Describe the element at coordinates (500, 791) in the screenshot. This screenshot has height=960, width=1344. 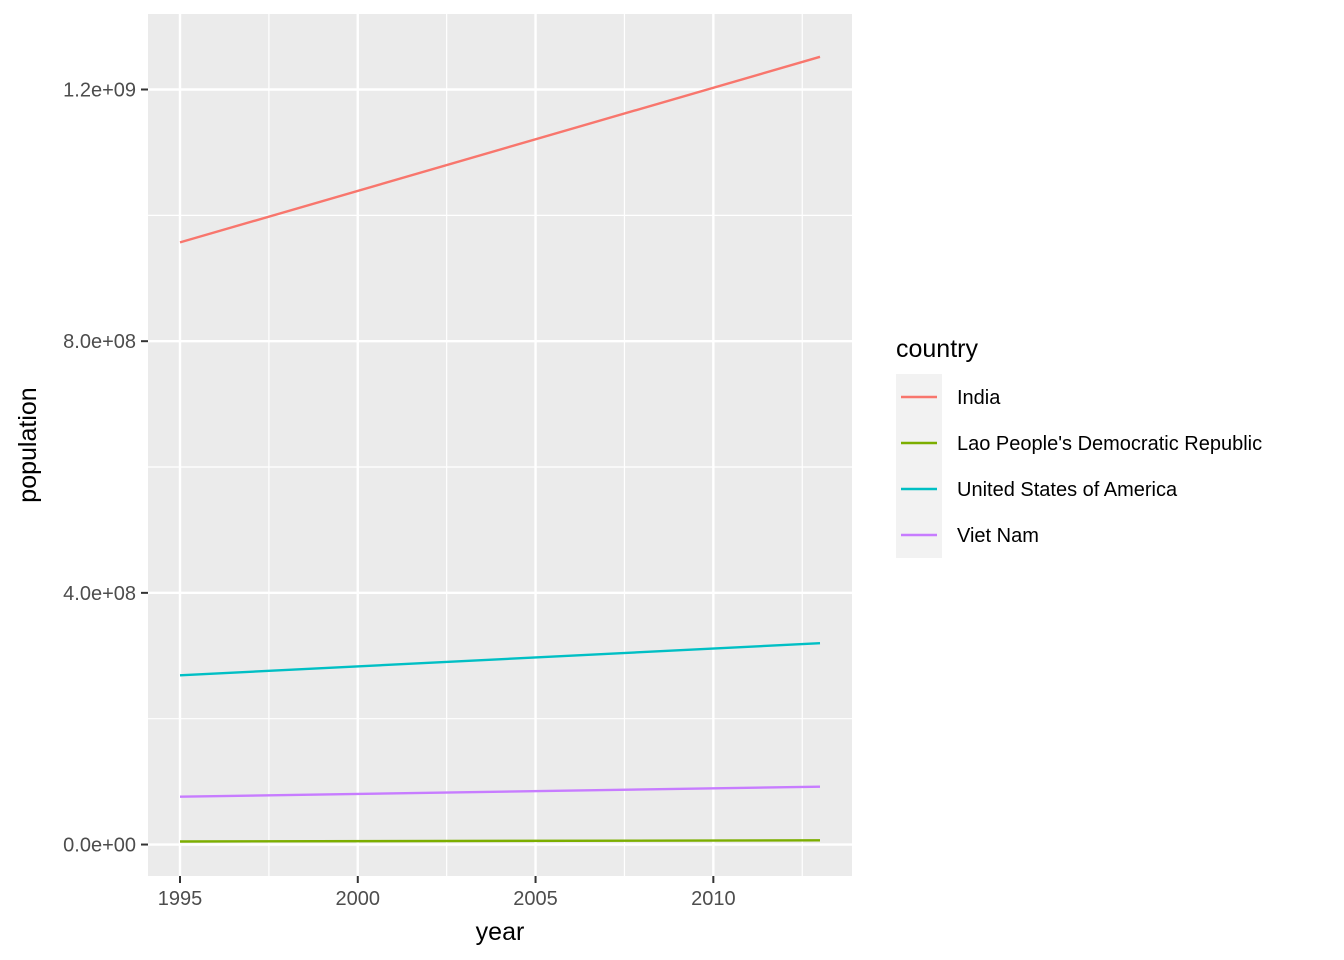
I see `series-line-viet-nam` at that location.